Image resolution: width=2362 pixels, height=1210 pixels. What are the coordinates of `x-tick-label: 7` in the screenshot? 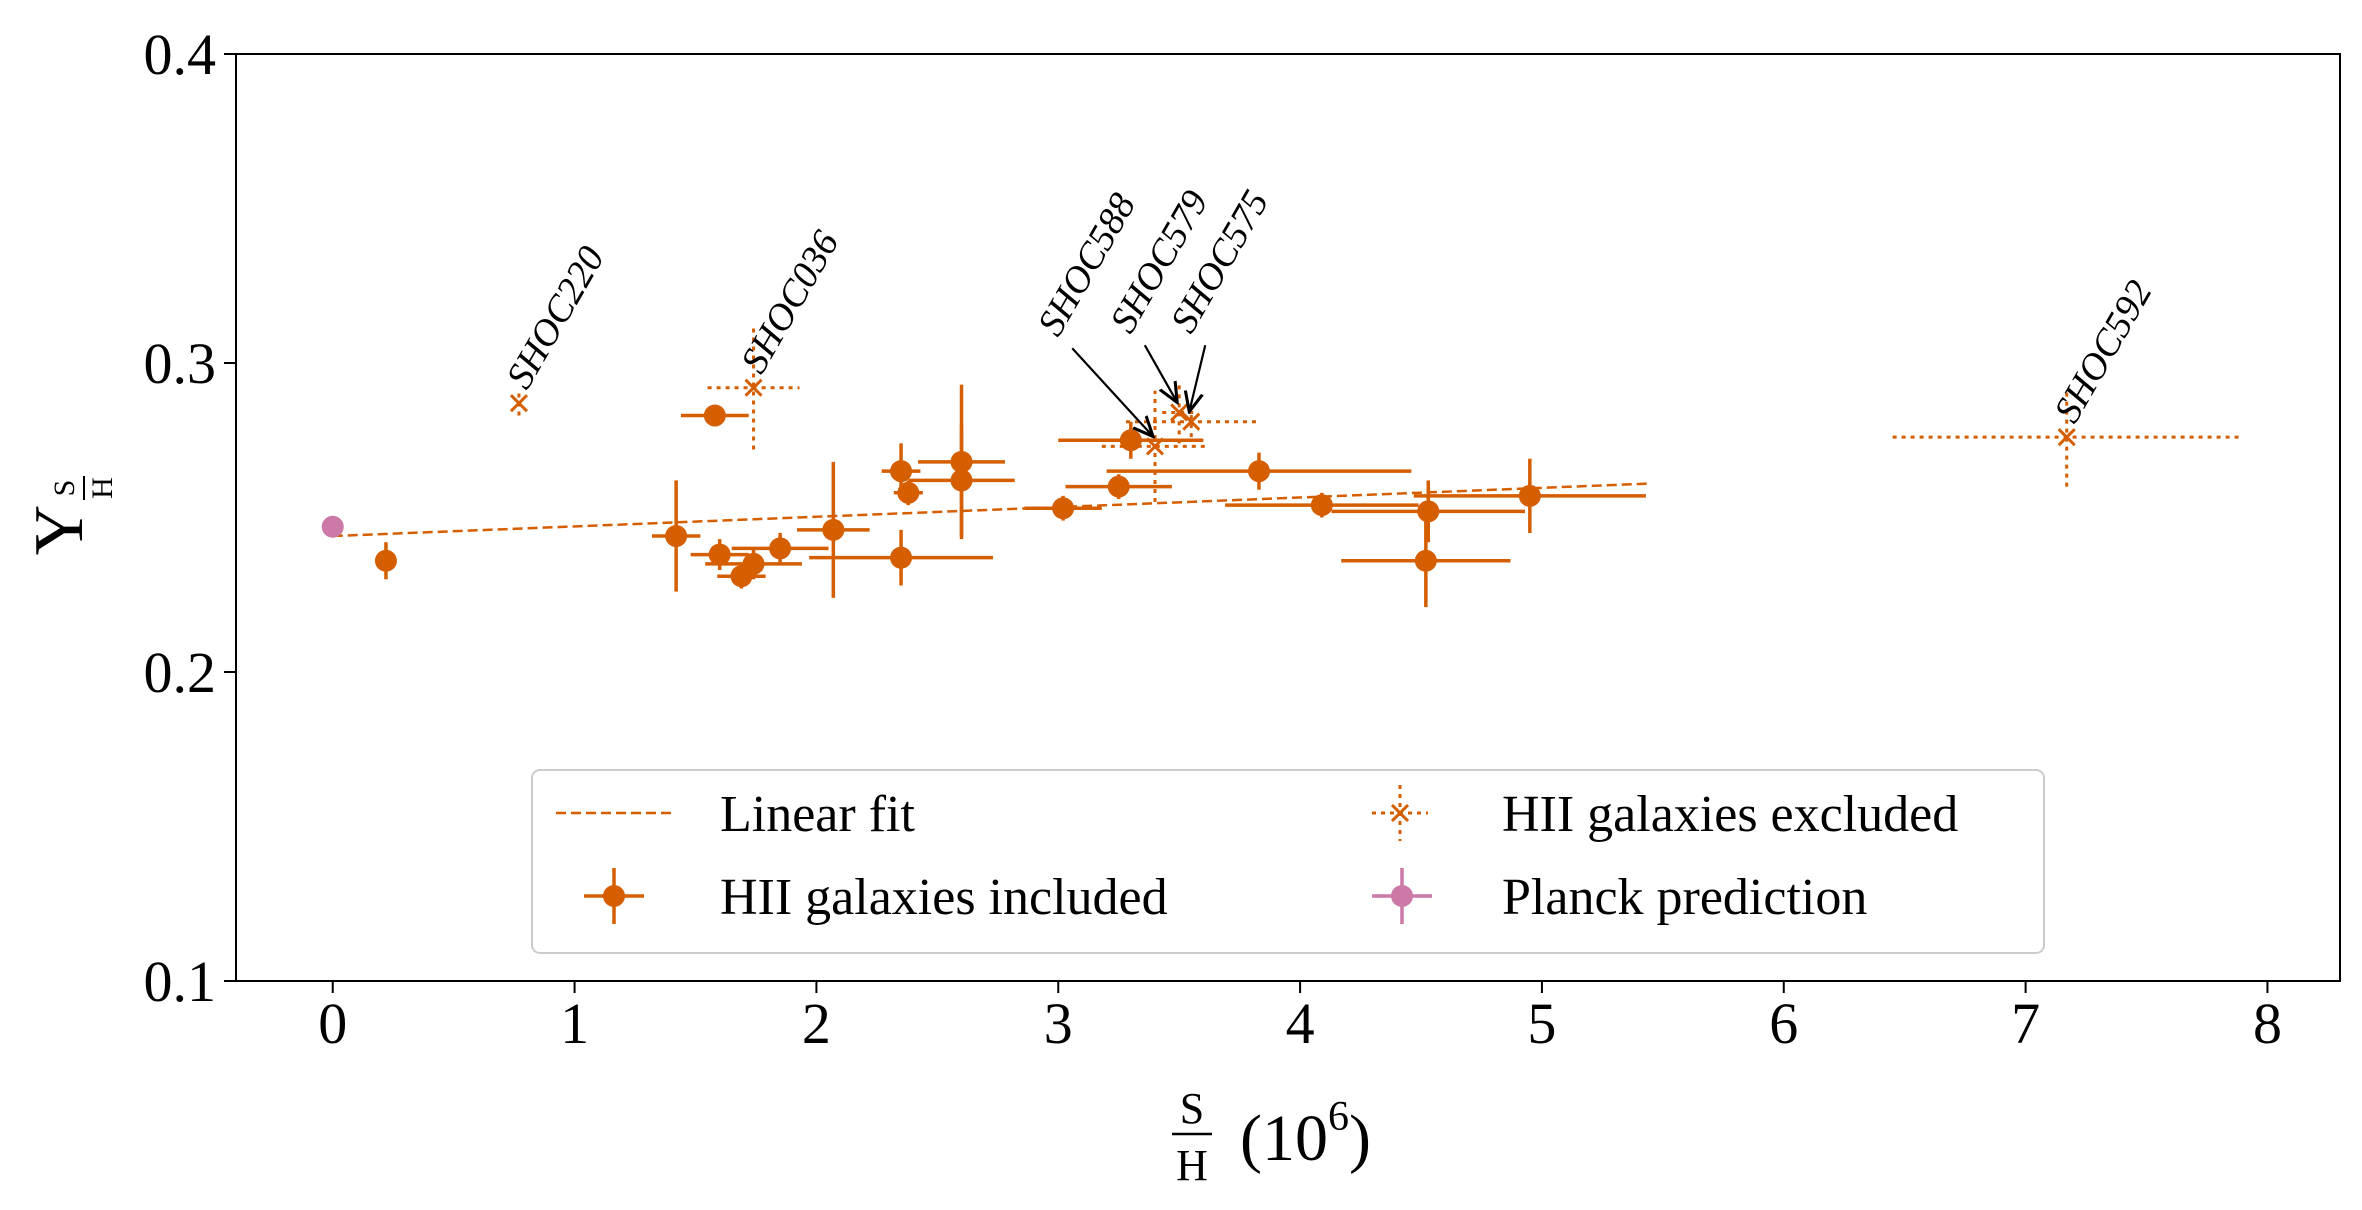 It's located at (2025, 1023).